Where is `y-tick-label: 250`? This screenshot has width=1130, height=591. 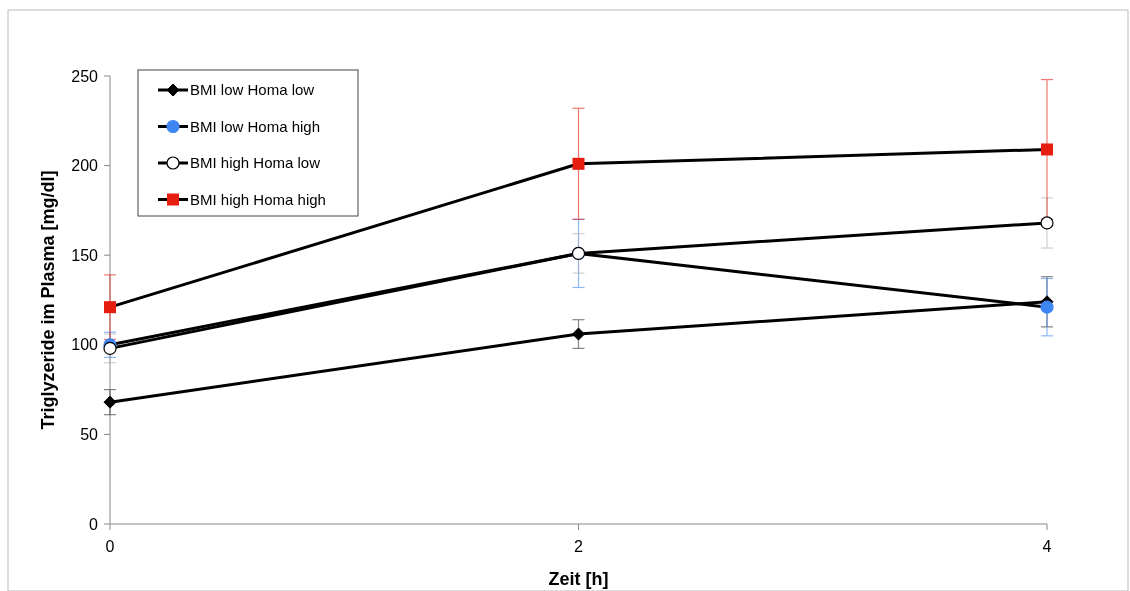 y-tick-label: 250 is located at coordinates (85, 76).